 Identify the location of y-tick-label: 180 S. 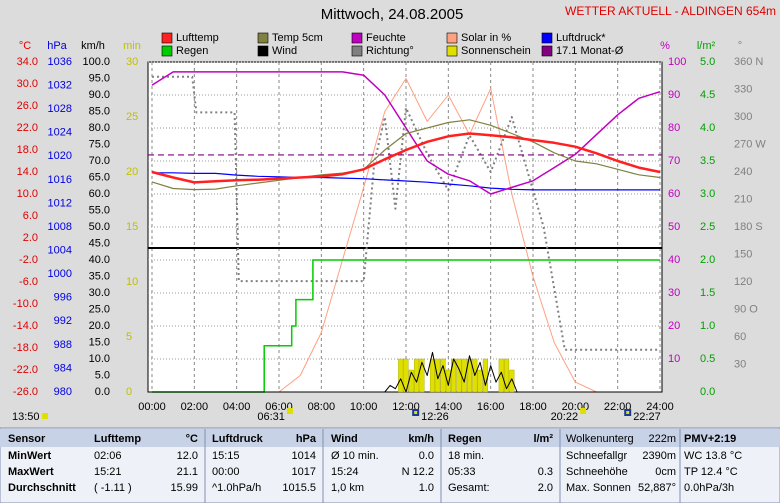
(748, 227).